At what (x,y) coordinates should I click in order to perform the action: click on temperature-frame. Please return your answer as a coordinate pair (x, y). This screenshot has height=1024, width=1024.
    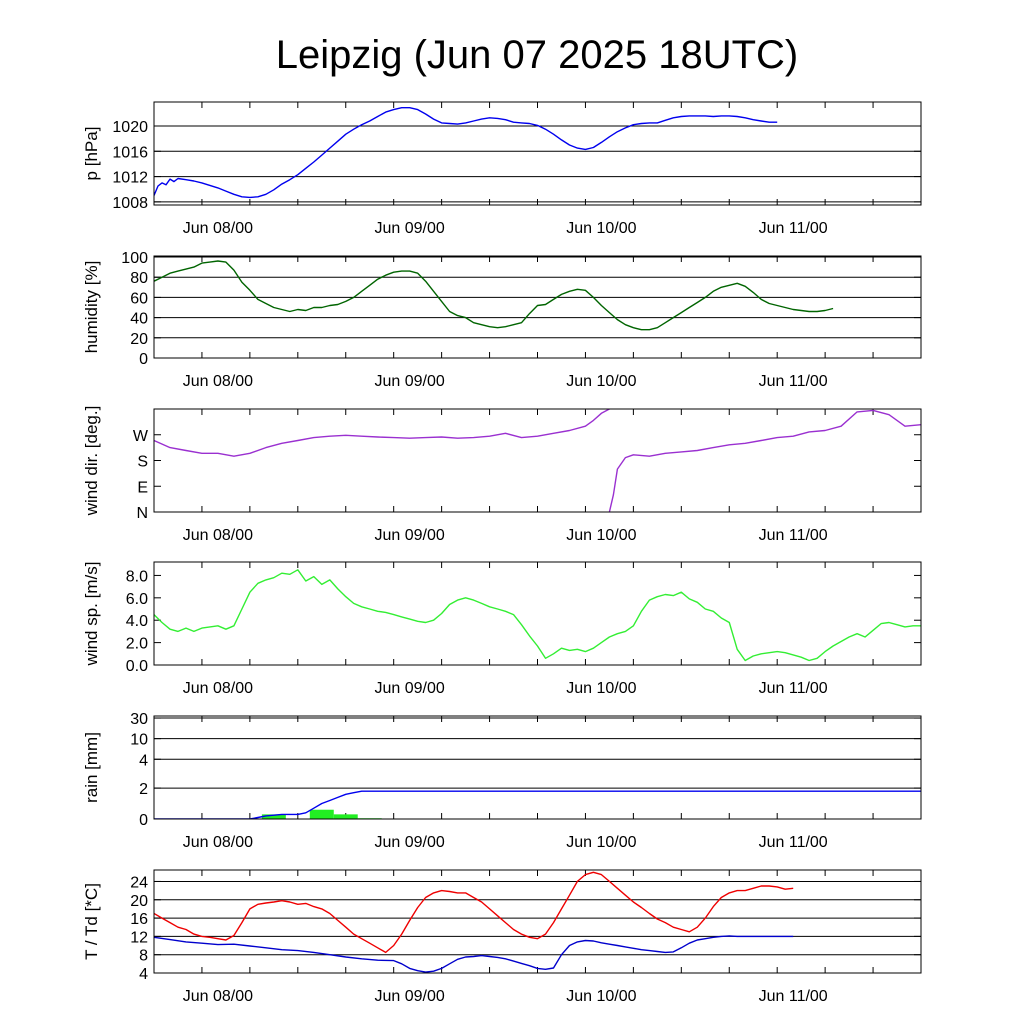
    Looking at the image, I should click on (537, 921).